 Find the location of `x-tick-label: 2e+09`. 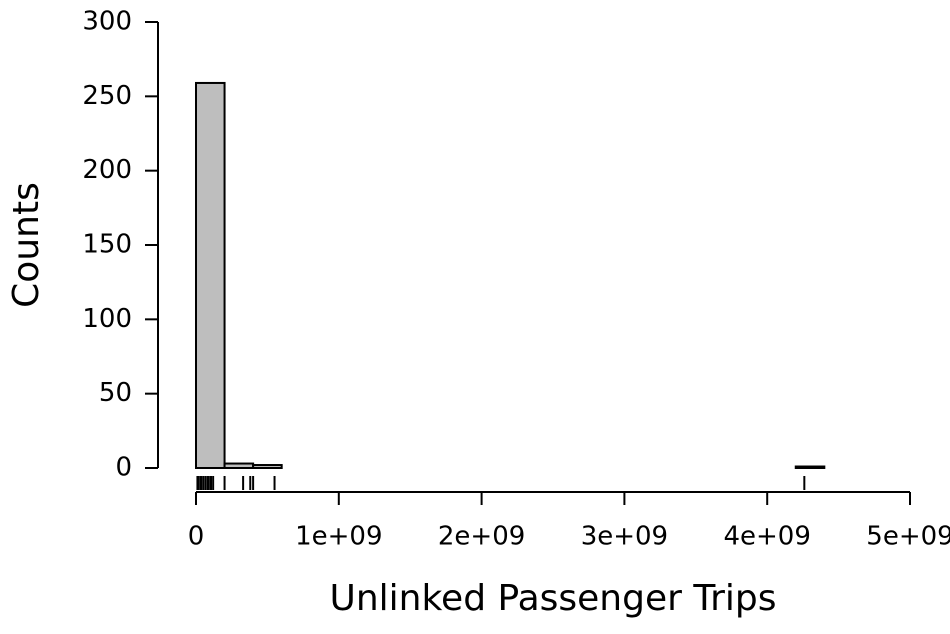

x-tick-label: 2e+09 is located at coordinates (481, 537).